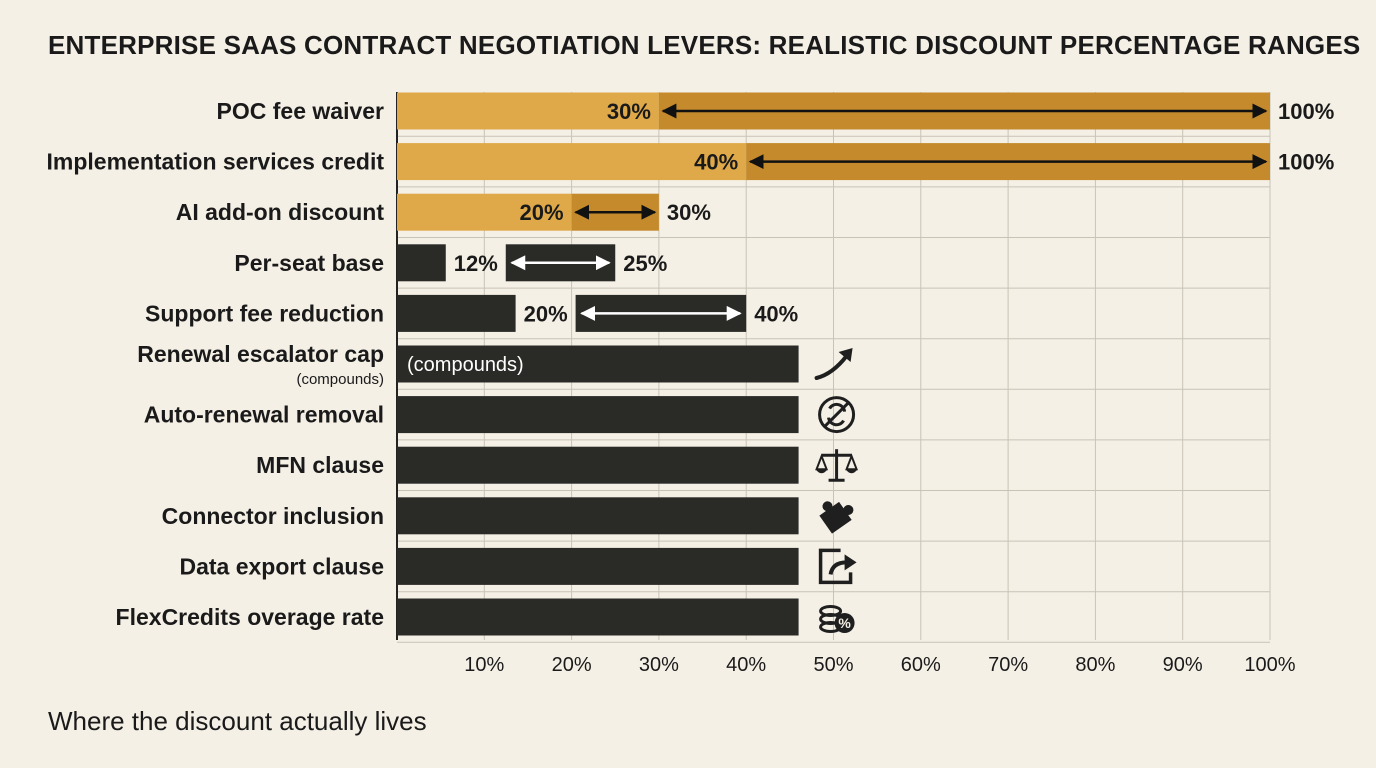  Describe the element at coordinates (689, 212) in the screenshot. I see `range-high-label: 30%` at that location.